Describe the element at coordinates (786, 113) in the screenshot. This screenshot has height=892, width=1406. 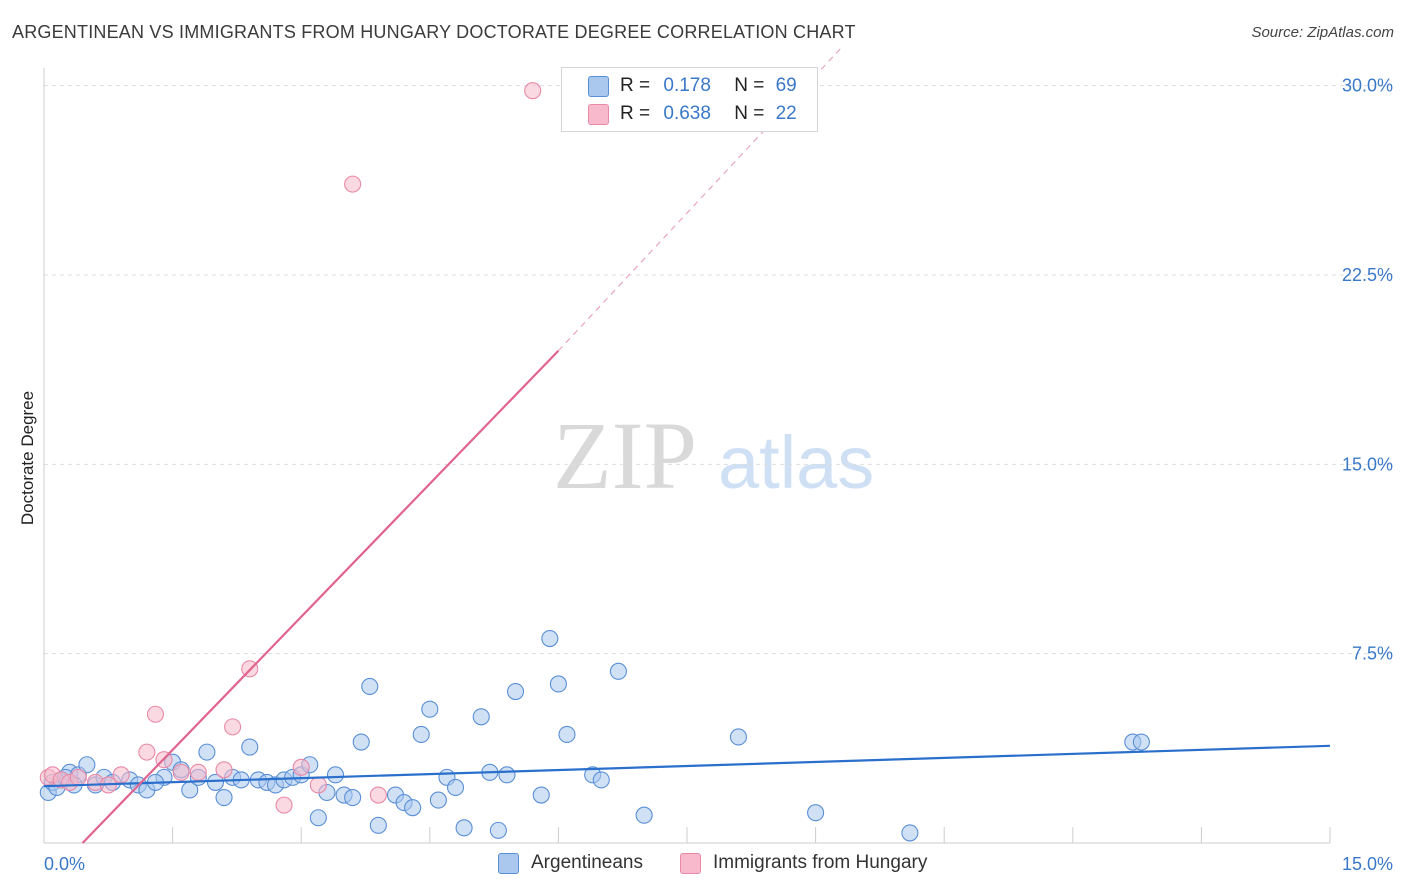
I see `legend-n-value: 22` at that location.